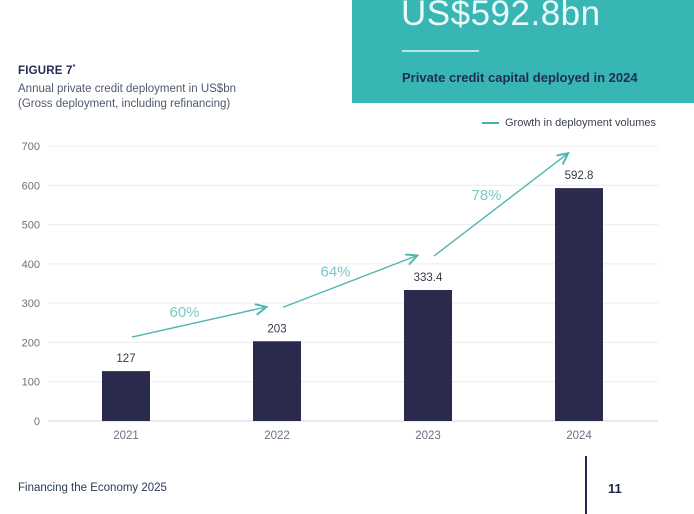 Image resolution: width=694 pixels, height=514 pixels. I want to click on footer-report-title: Financing the Economy 2025, so click(92, 488).